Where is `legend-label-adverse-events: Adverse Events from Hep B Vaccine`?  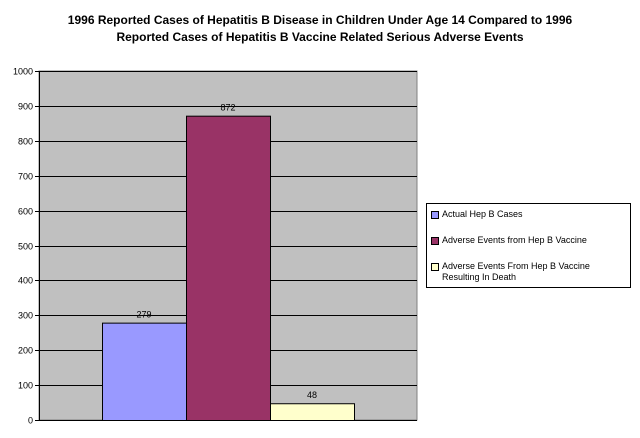
legend-label-adverse-events: Adverse Events from Hep B Vaccine is located at coordinates (514, 240).